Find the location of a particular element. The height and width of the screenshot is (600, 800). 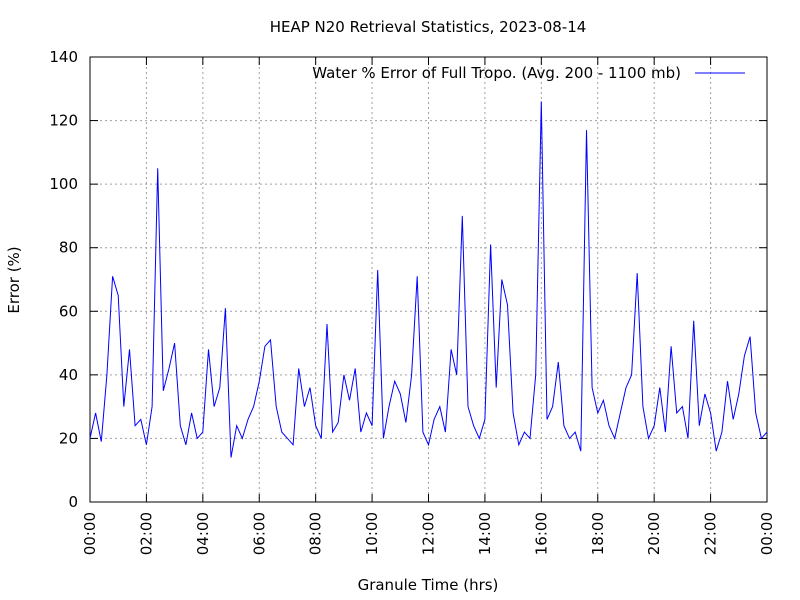

x-tick-label: 08:00 is located at coordinates (316, 533).